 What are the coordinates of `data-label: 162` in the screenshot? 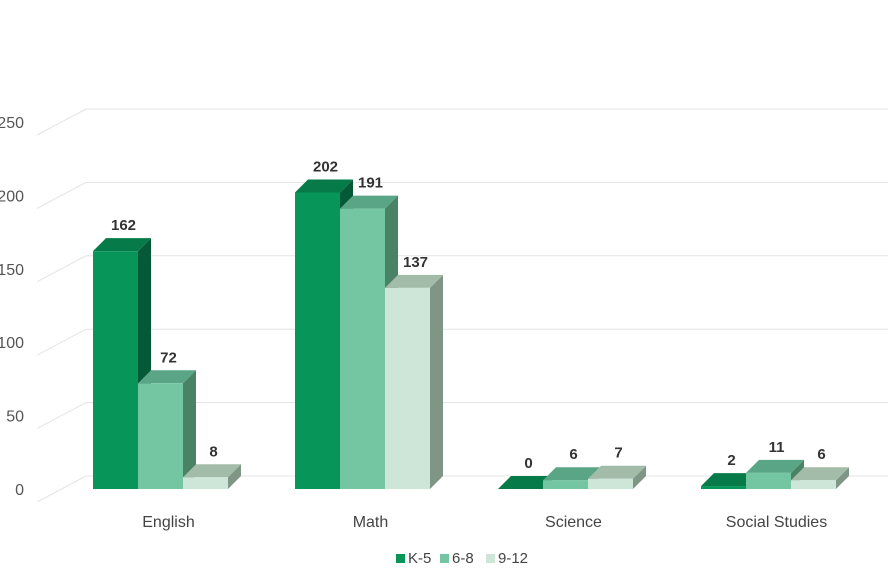 It's located at (123, 225).